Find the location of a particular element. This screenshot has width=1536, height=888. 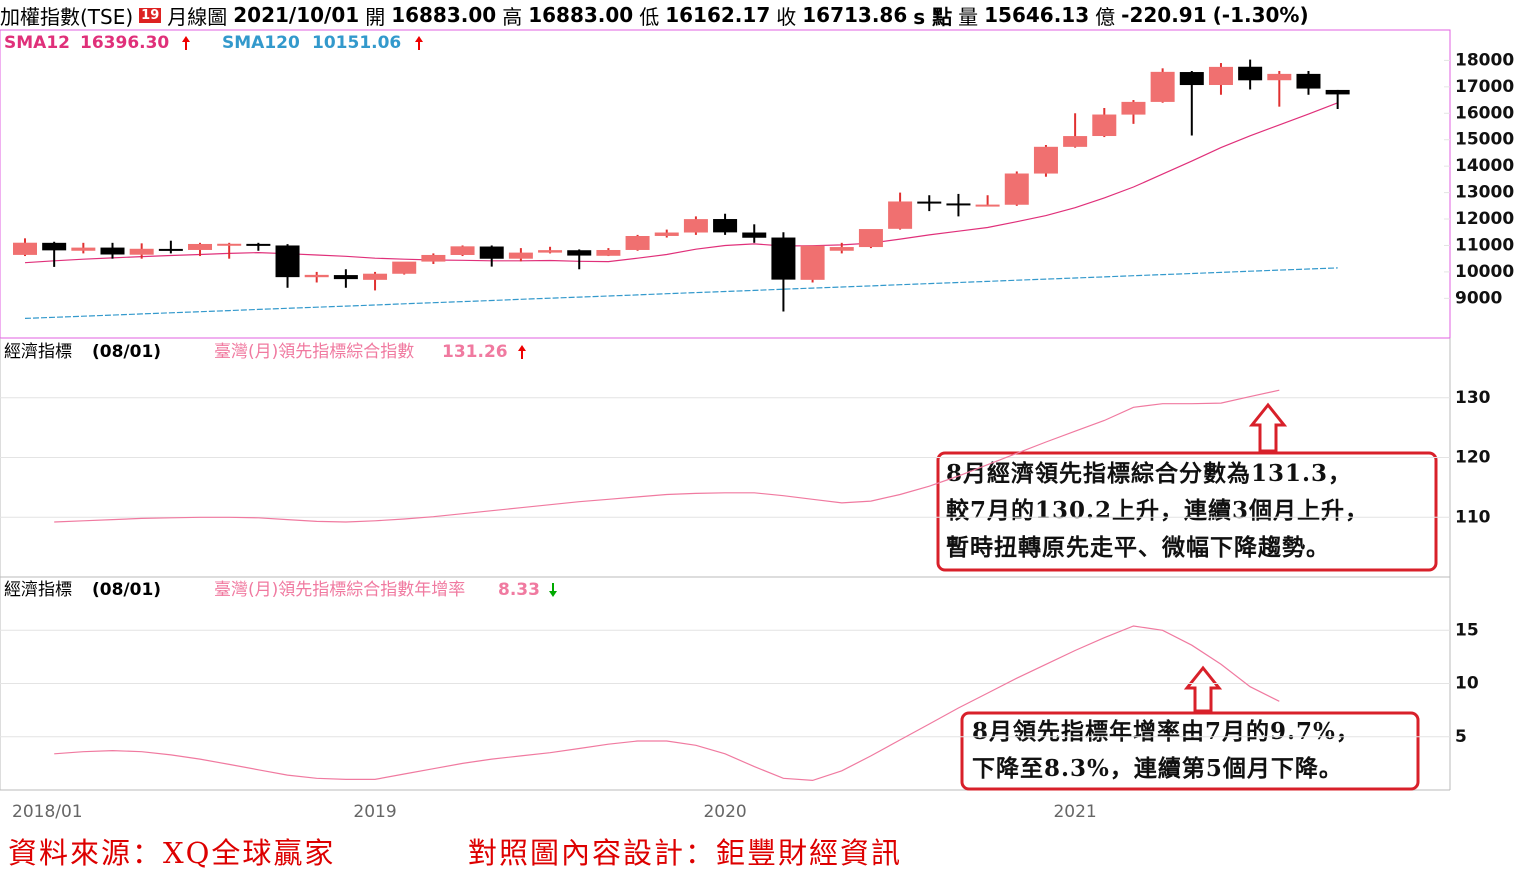

y-tick-label: 14000 is located at coordinates (1484, 166).